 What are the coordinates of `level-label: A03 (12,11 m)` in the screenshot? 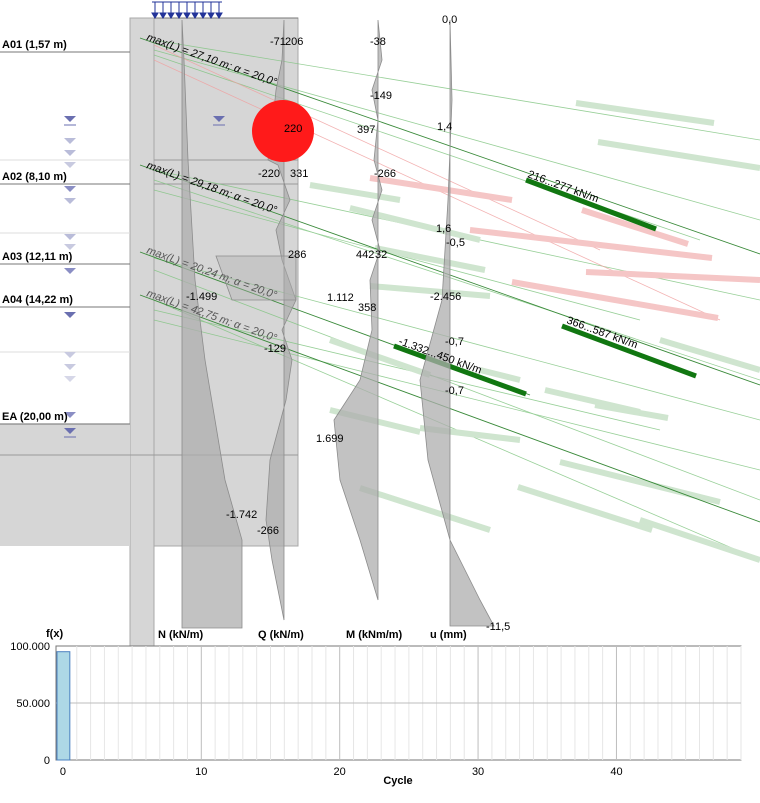 It's located at (37, 257).